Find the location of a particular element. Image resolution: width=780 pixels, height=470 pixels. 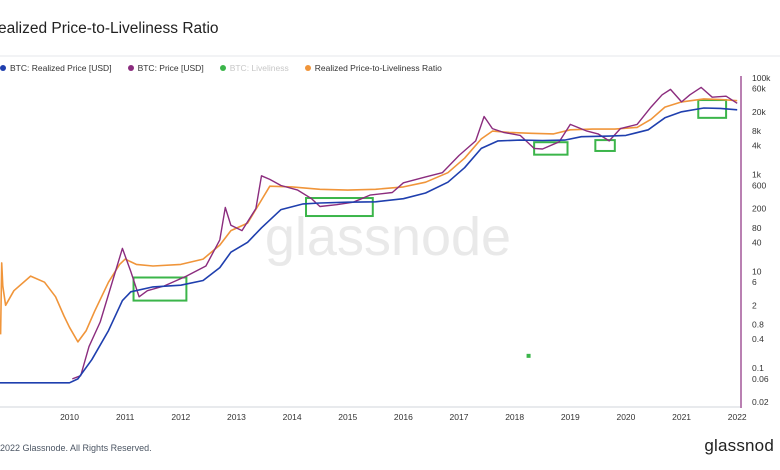

copyright-text: 2022 Glassnode. All Rights Reserved. is located at coordinates (76, 448).